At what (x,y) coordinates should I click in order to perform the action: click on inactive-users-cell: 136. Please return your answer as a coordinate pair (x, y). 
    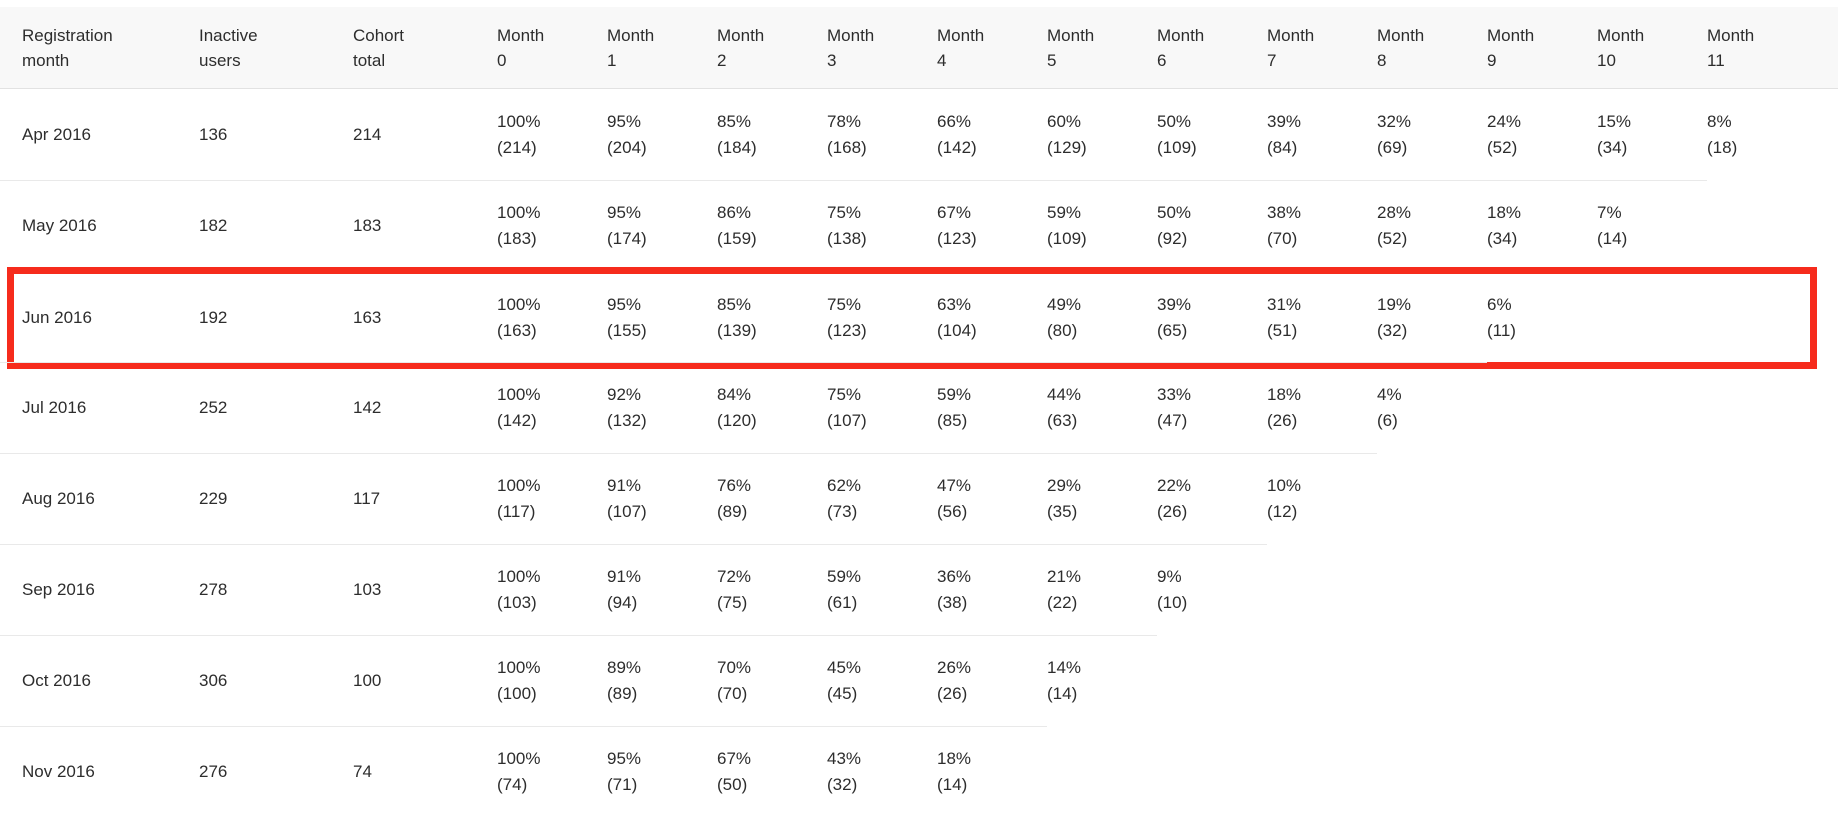
    Looking at the image, I should click on (276, 134).